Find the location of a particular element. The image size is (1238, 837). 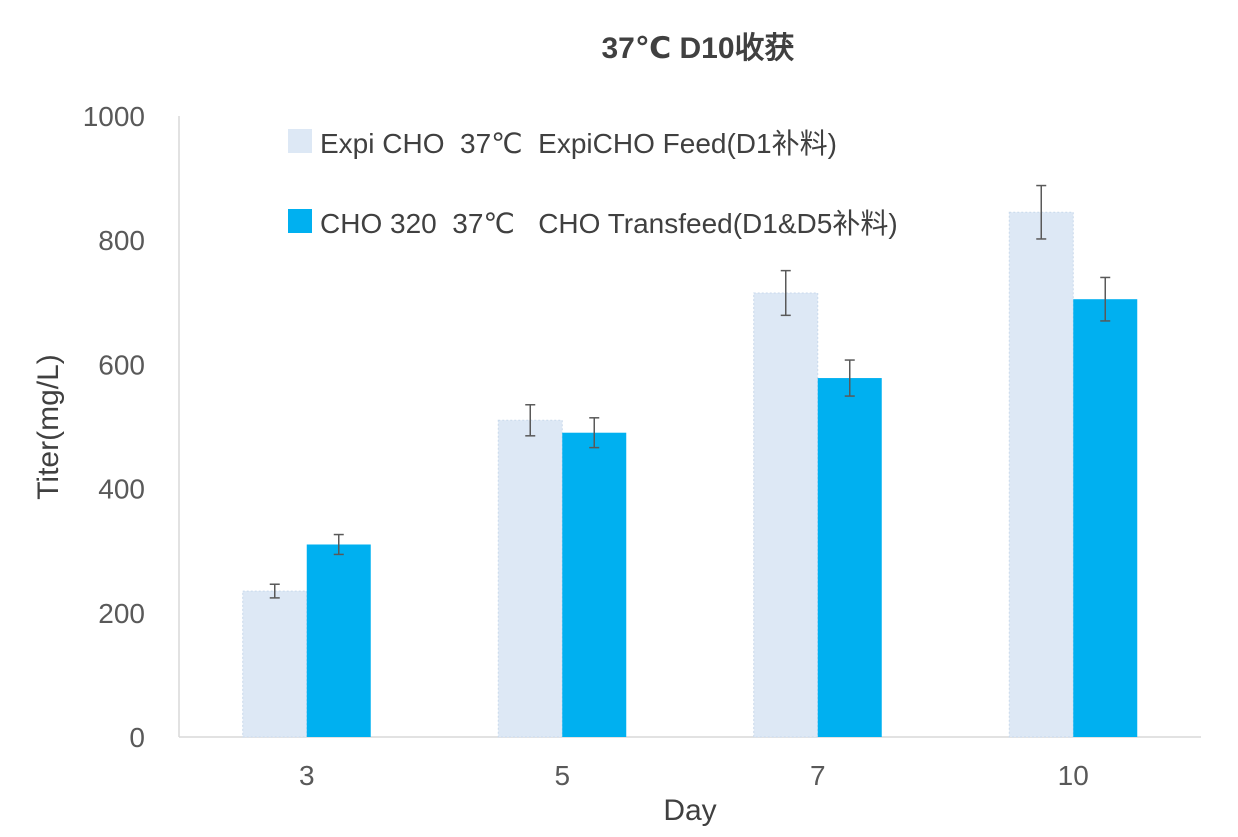

x-tick-label: 3 is located at coordinates (307, 775).